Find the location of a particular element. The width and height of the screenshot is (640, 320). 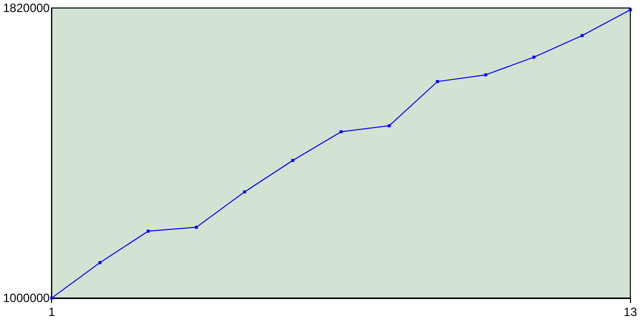

y-tick-label: 1000000 is located at coordinates (26, 298).